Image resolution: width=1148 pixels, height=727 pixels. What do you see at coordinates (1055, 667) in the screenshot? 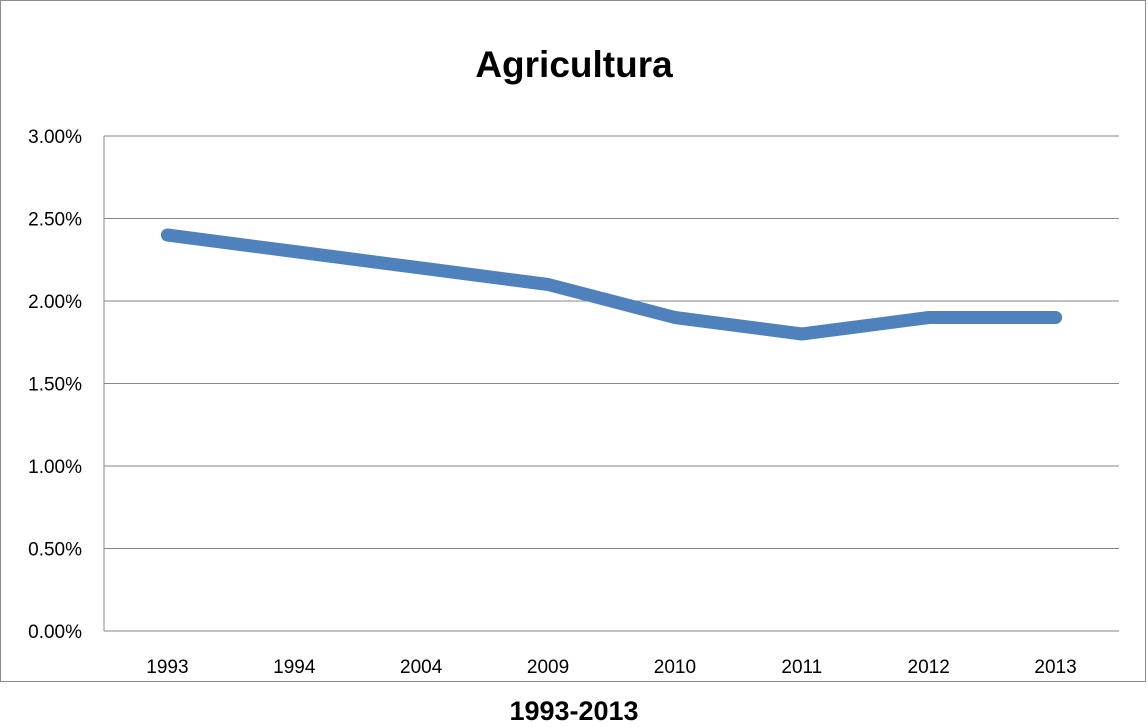
I see `x-tick-label: 2013` at bounding box center [1055, 667].